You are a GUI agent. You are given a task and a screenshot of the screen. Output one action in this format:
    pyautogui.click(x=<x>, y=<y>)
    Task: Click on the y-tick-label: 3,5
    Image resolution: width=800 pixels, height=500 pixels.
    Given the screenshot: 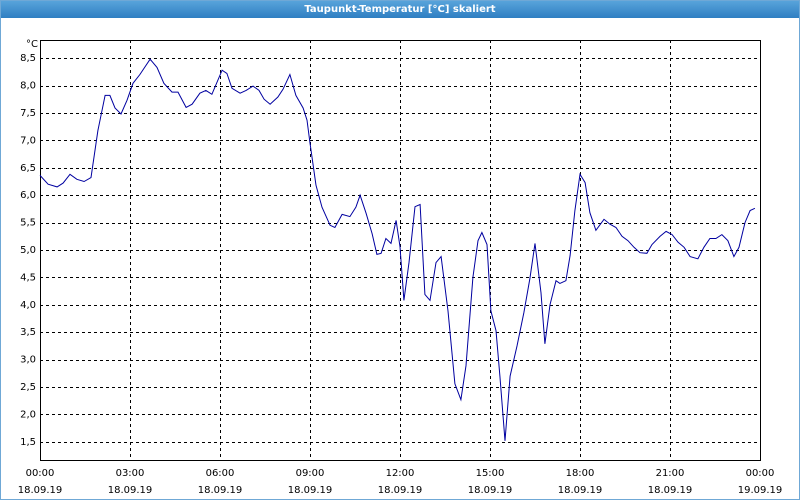 What is the action you would take?
    pyautogui.click(x=28, y=332)
    